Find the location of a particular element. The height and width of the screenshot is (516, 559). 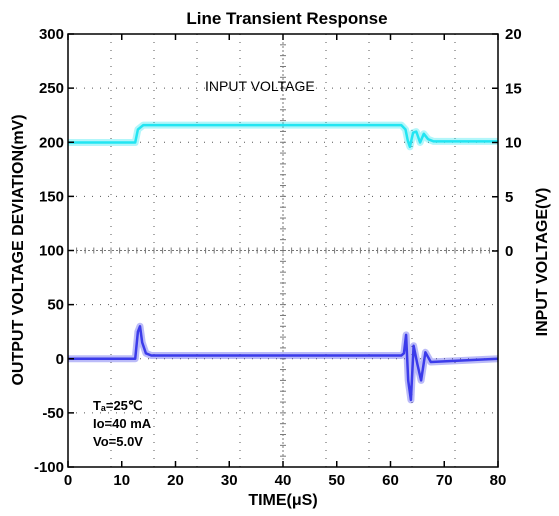

x-tick-label: 40 is located at coordinates (283, 480).